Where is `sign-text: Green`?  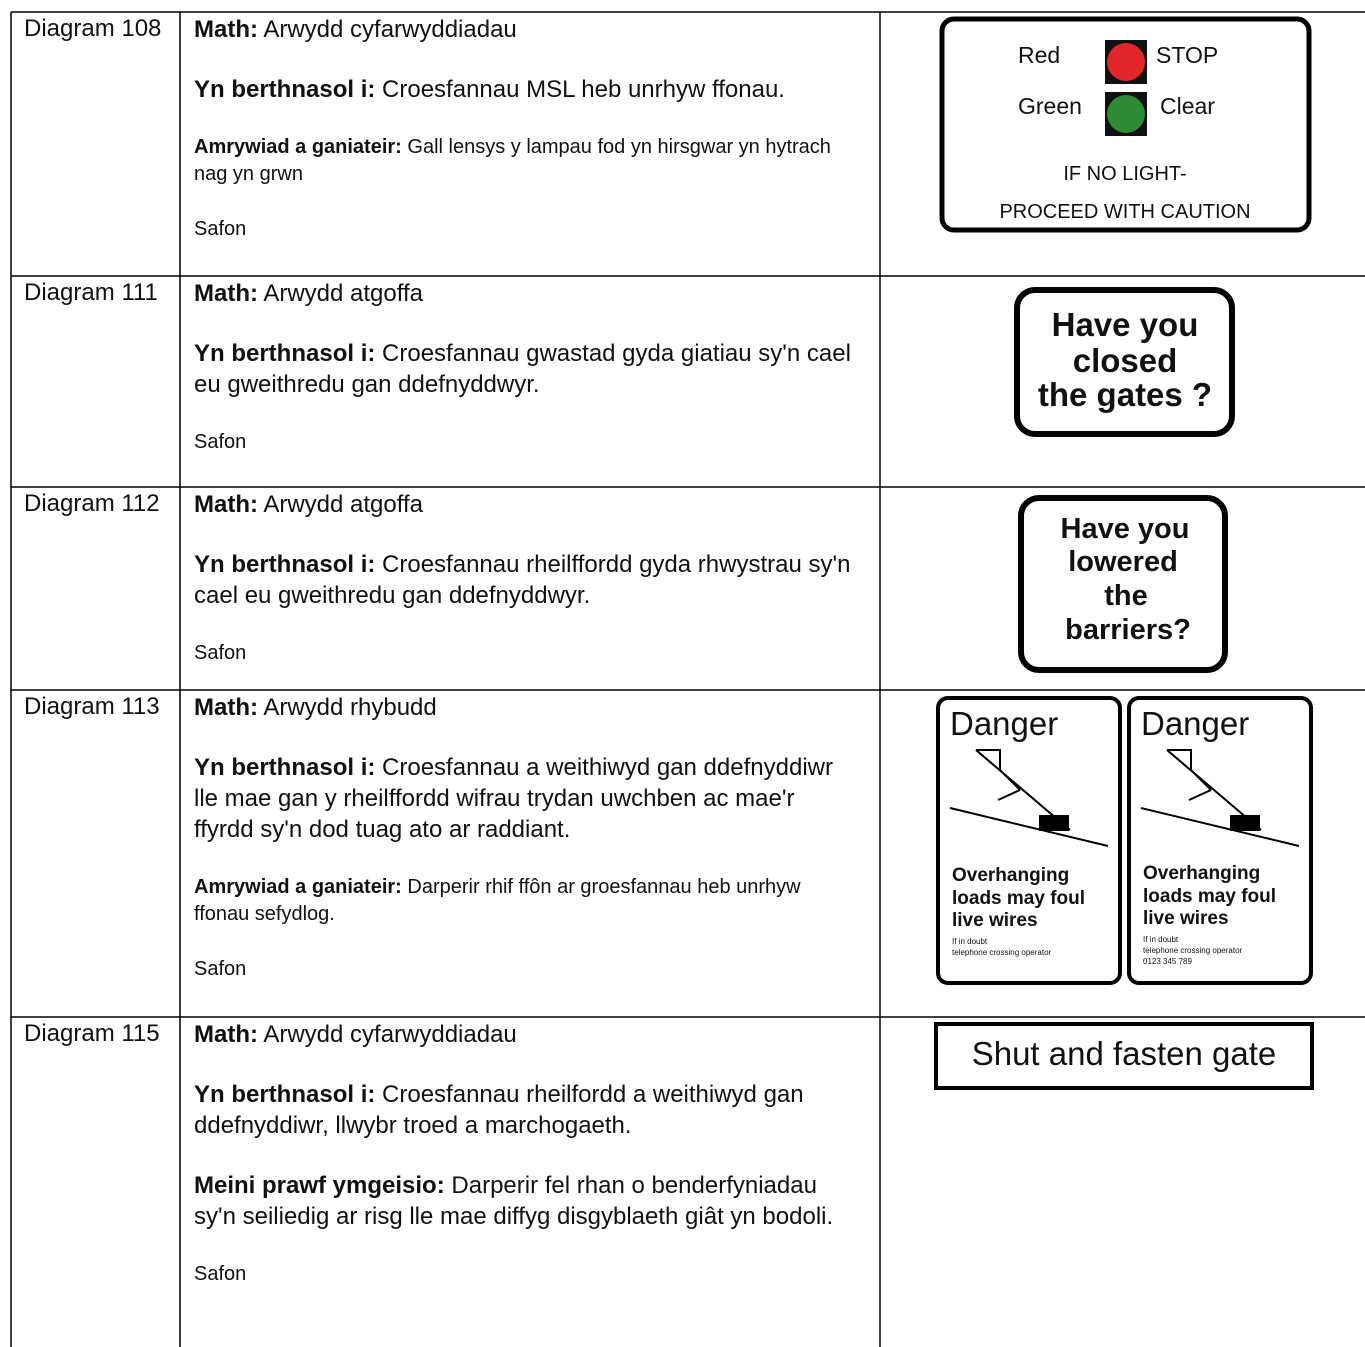
sign-text: Green is located at coordinates (1050, 106).